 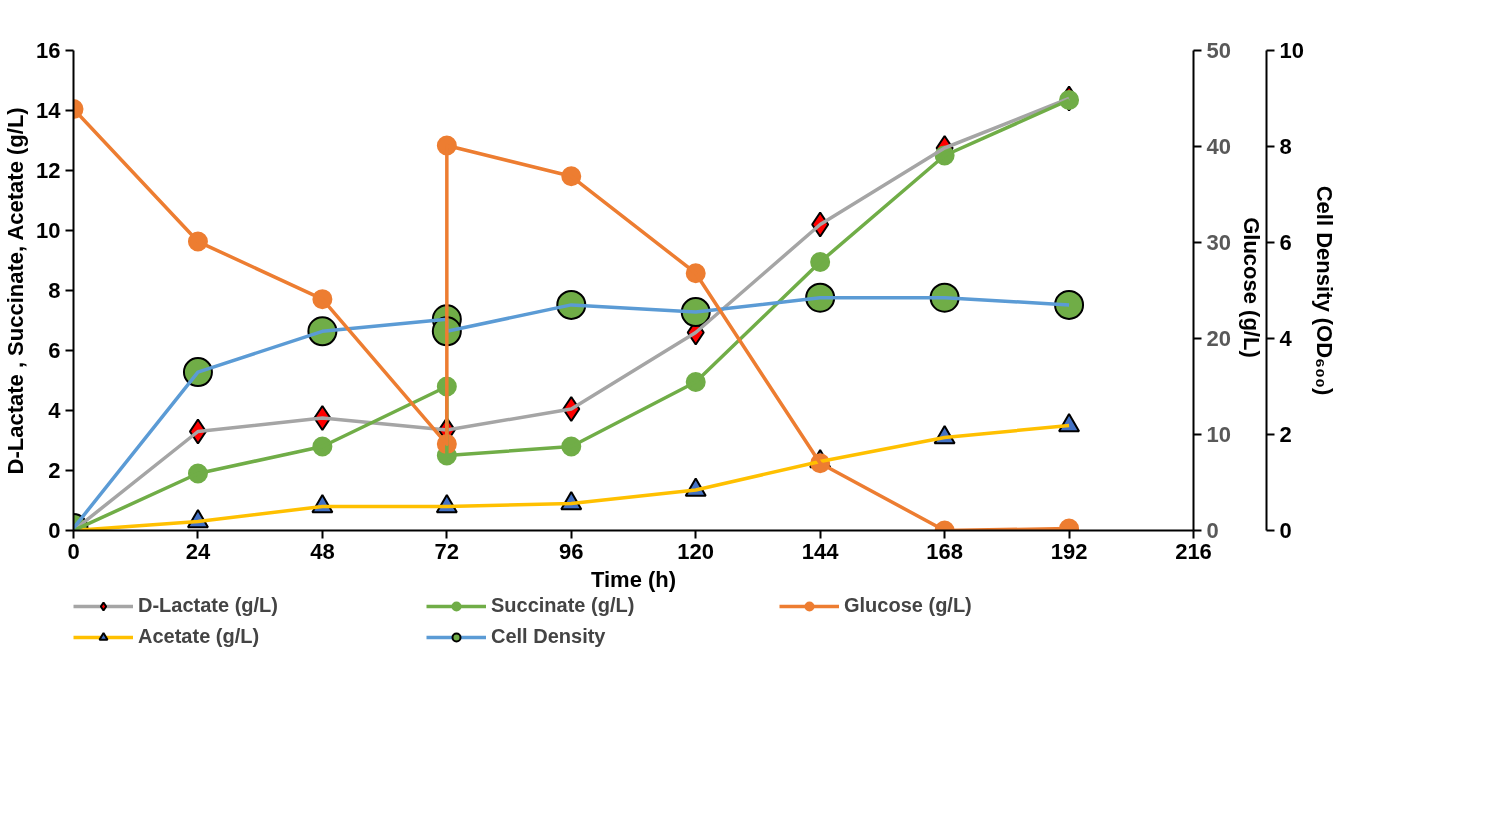 What do you see at coordinates (633, 579) in the screenshot?
I see `x-axis-title: Time (h)` at bounding box center [633, 579].